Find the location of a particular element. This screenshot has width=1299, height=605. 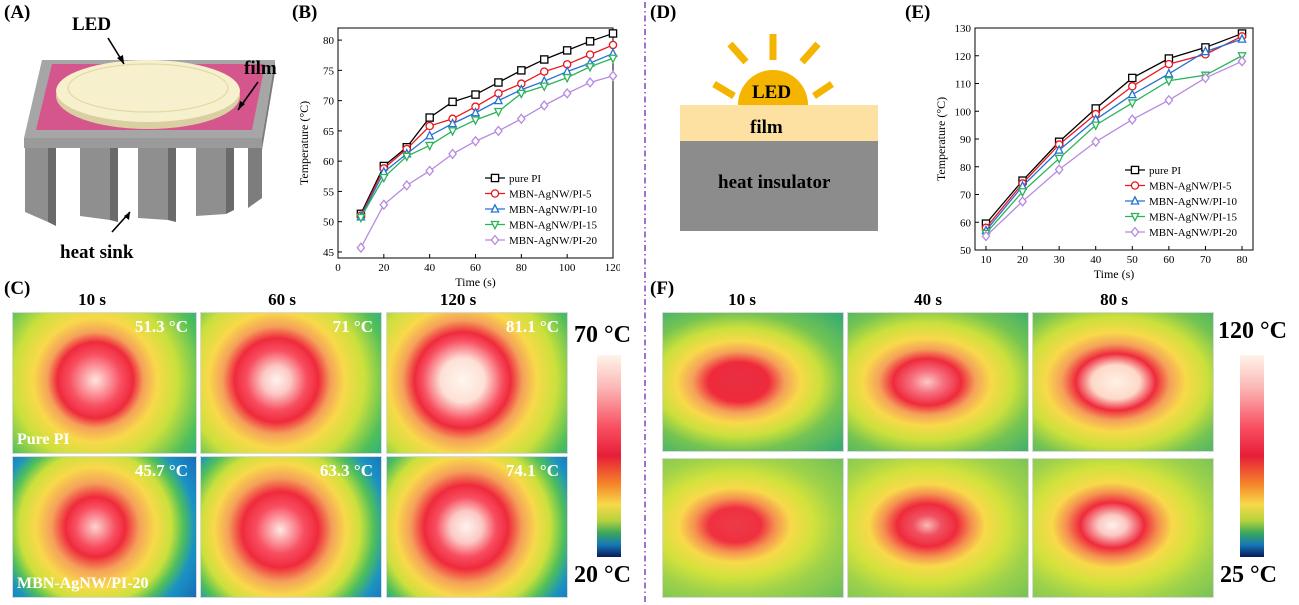

legend-item: MBN-AgNW/PI-15 is located at coordinates (541, 226).